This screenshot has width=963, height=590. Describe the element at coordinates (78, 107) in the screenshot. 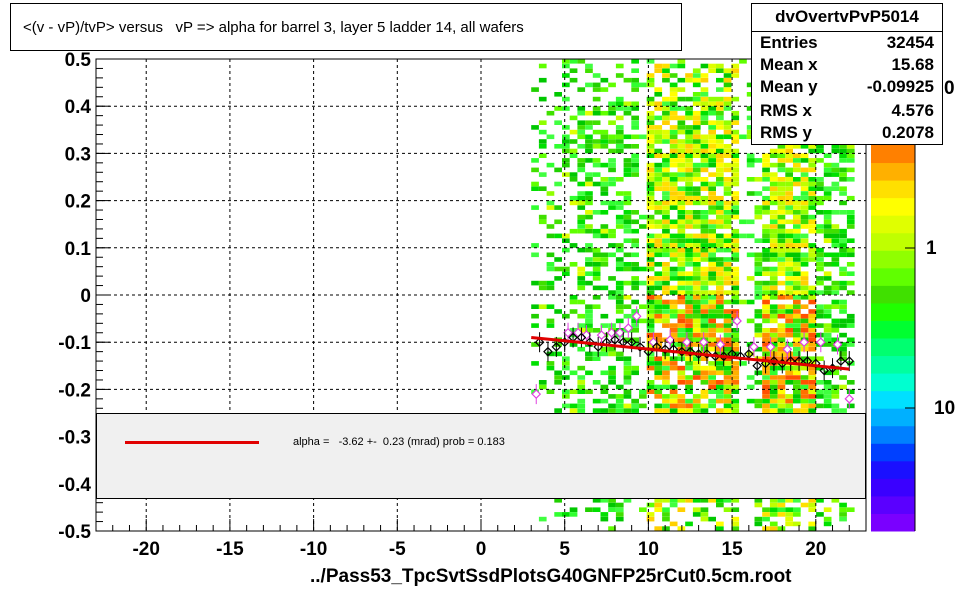

I see `y-tick-label: 0.4` at that location.